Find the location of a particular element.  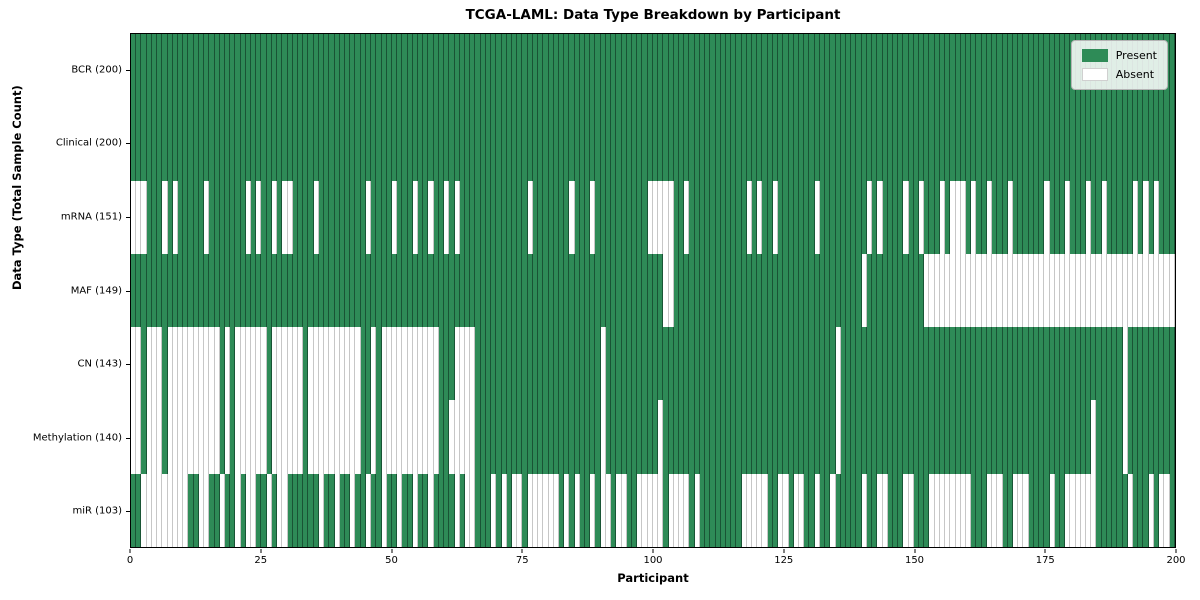

heatmap-row is located at coordinates (653, 144).